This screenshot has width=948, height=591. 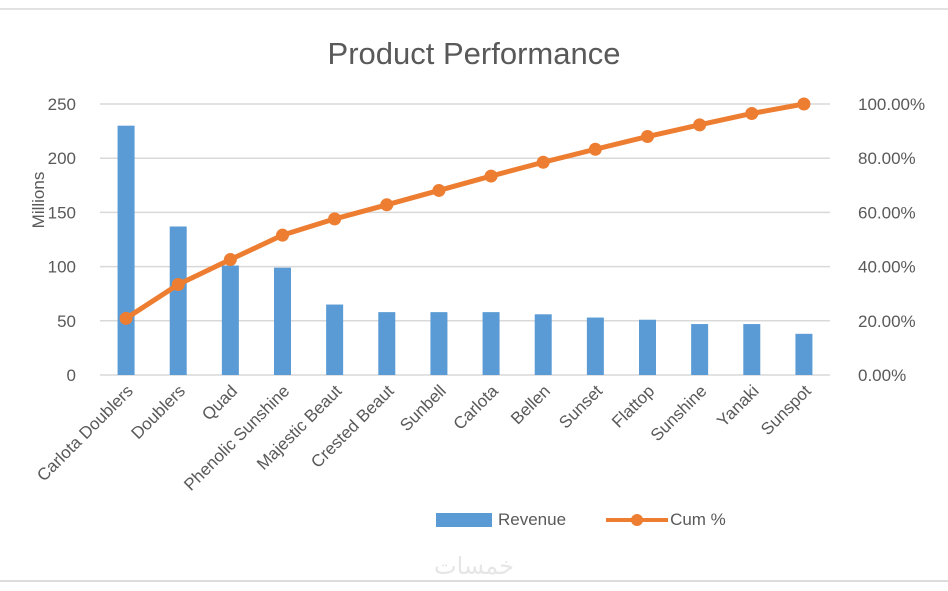 What do you see at coordinates (887, 321) in the screenshot?
I see `y2-tick-label: 20.00%` at bounding box center [887, 321].